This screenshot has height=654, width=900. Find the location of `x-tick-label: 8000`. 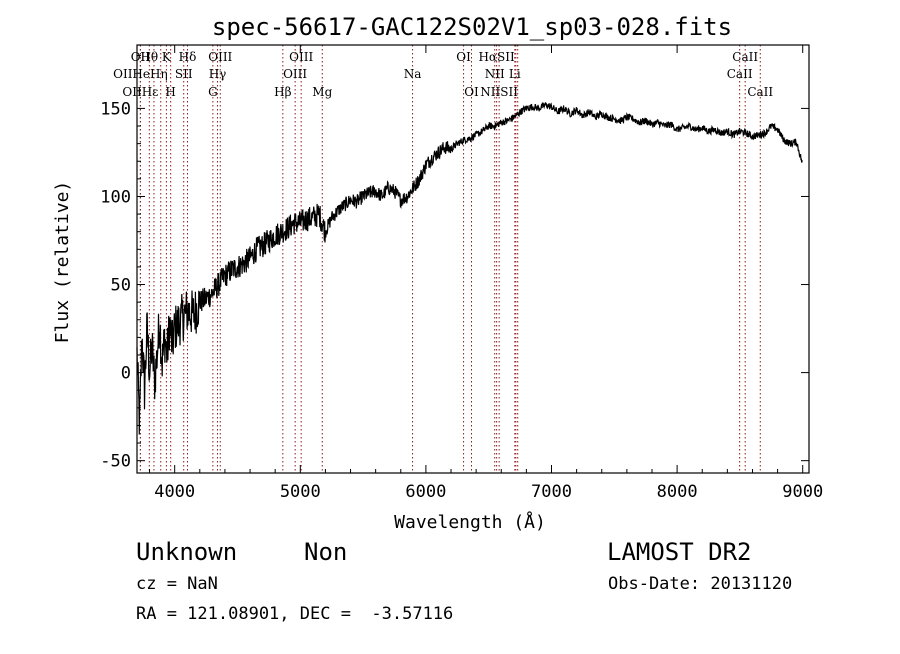

x-tick-label: 8000 is located at coordinates (677, 492).